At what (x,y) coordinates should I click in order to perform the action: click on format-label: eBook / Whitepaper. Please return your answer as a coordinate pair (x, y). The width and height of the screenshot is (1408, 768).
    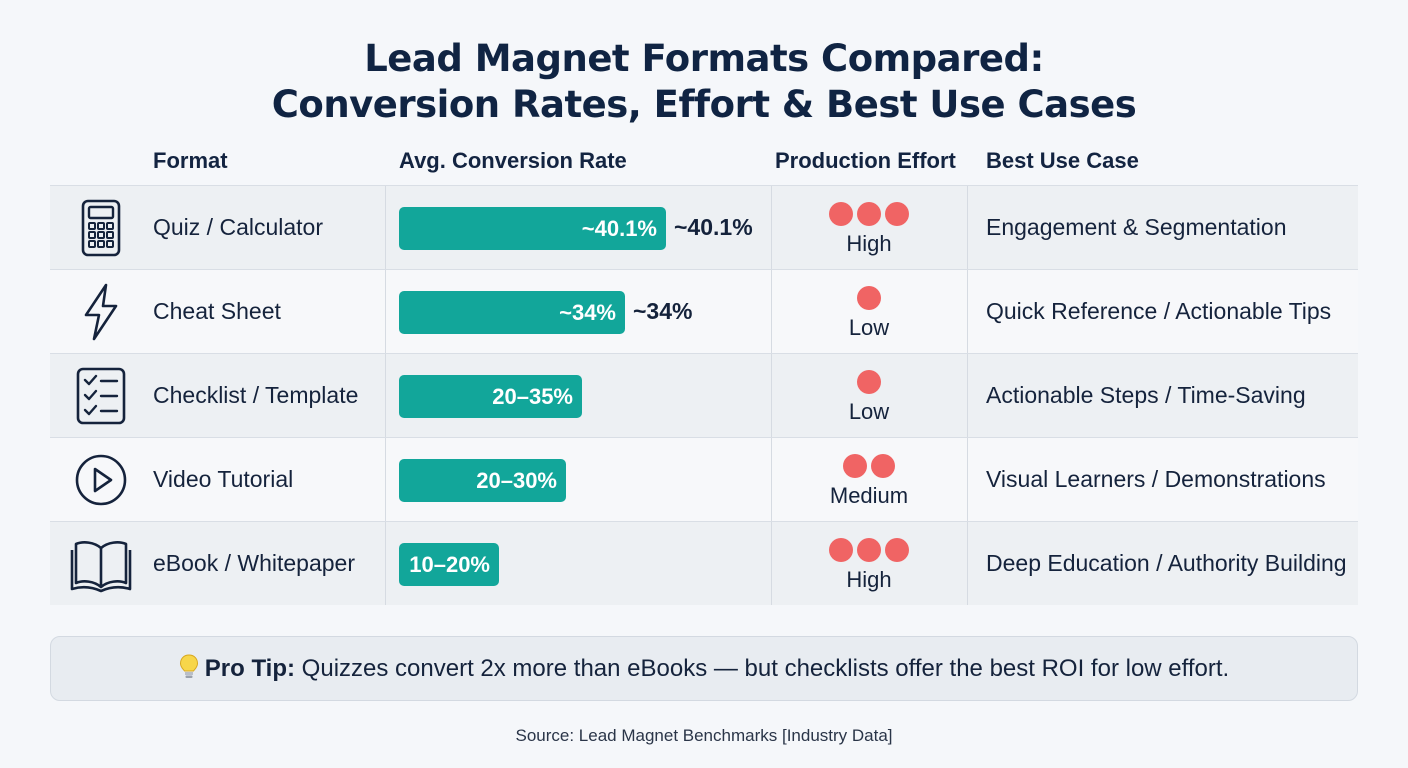
    Looking at the image, I should click on (254, 563).